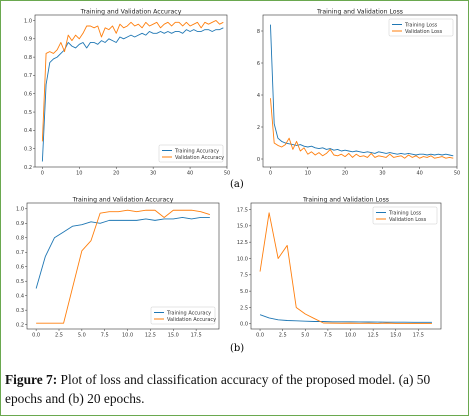  Describe the element at coordinates (359, 12) in the screenshot. I see `chart-1-title: Training and Validation Loss` at that location.